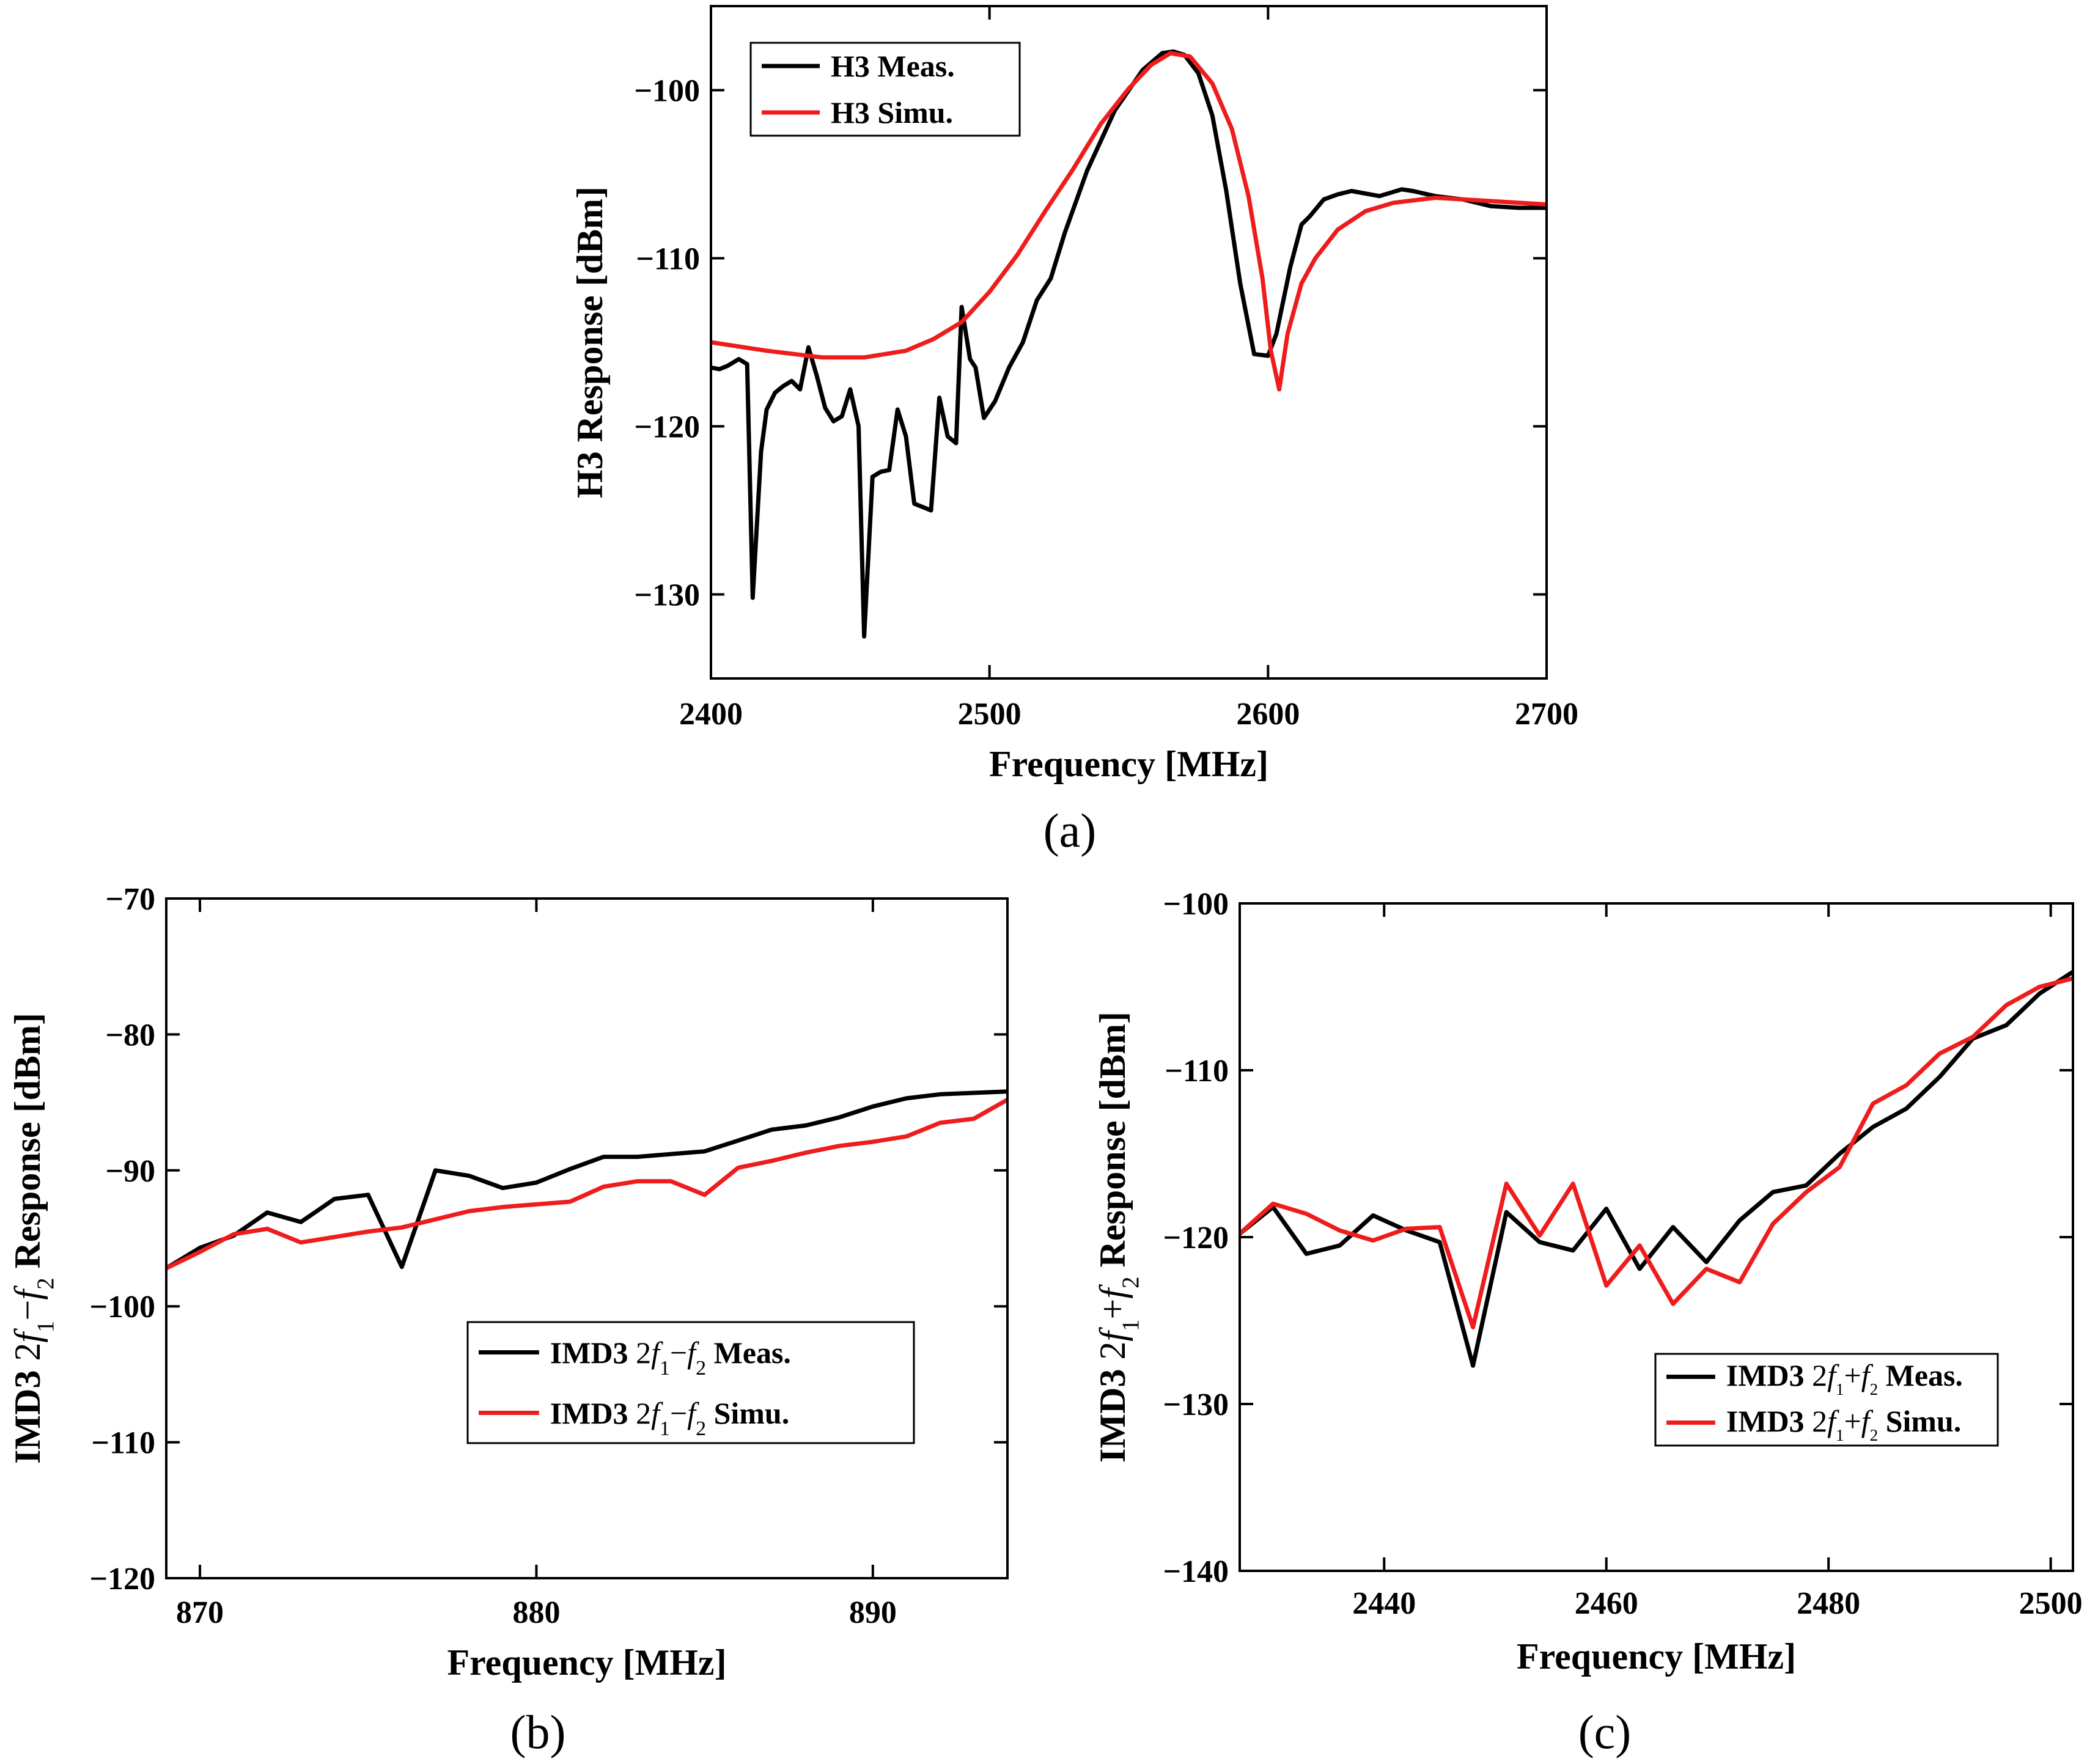 The width and height of the screenshot is (2087, 1764). I want to click on x-tick-label: 880, so click(536, 1612).